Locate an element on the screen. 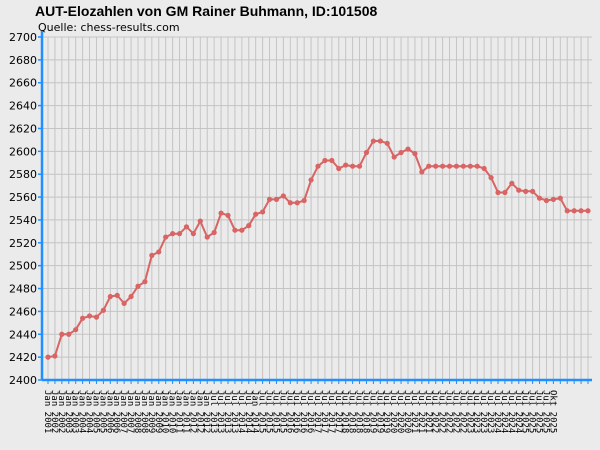 The width and height of the screenshot is (600, 450). x-tick-label: Jul 2016 is located at coordinates (296, 411).